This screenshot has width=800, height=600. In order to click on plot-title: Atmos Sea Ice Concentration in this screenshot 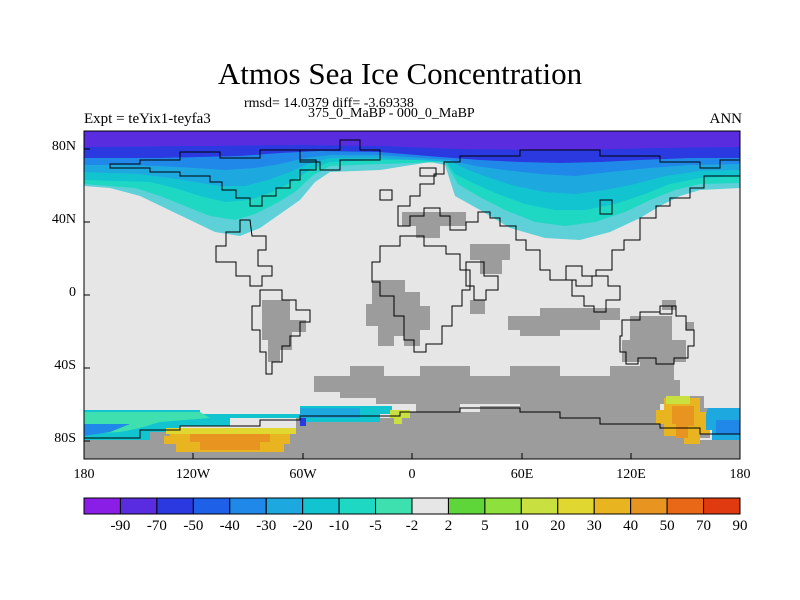, I will do `click(400, 73)`.